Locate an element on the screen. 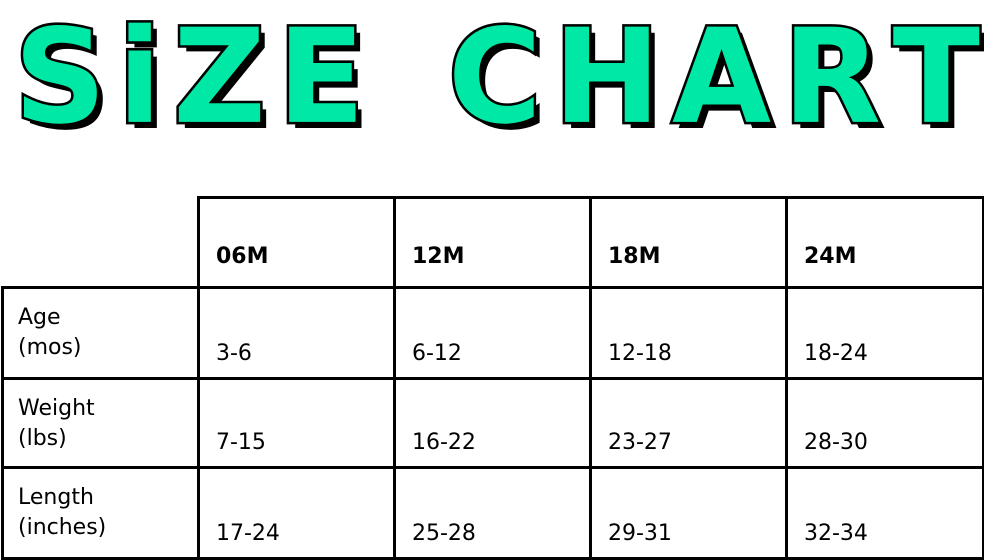  title-letter: A is located at coordinates (721, 77).